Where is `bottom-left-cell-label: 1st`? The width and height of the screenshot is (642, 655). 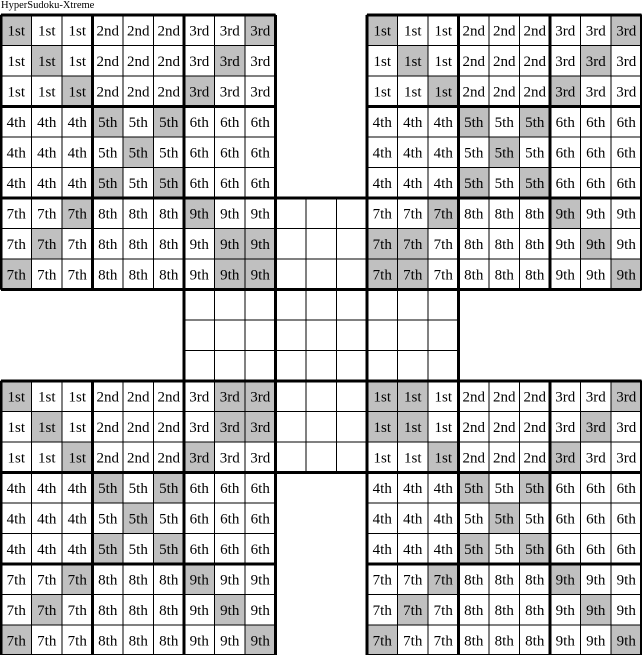
bottom-left-cell-label: 1st is located at coordinates (77, 397).